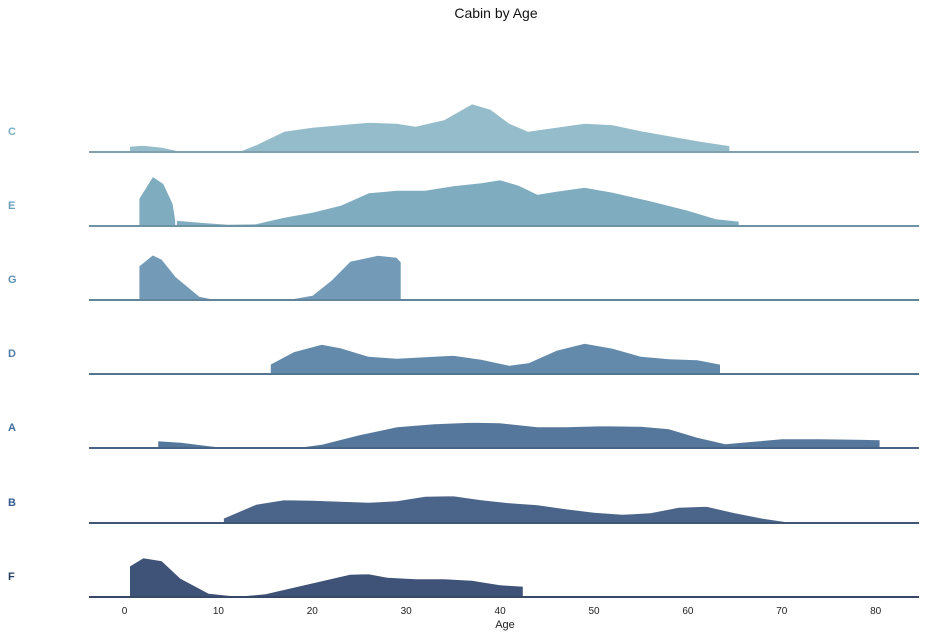  What do you see at coordinates (12, 428) in the screenshot?
I see `row-label-A: A` at bounding box center [12, 428].